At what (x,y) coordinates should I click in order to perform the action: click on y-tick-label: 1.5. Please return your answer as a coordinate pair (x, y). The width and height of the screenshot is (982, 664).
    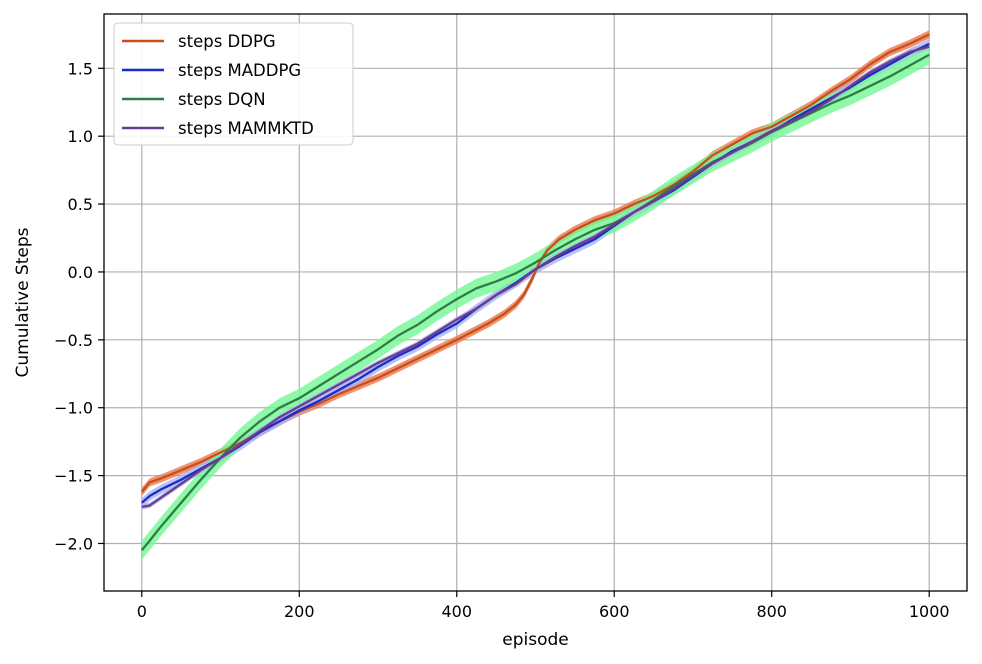
    Looking at the image, I should click on (80, 68).